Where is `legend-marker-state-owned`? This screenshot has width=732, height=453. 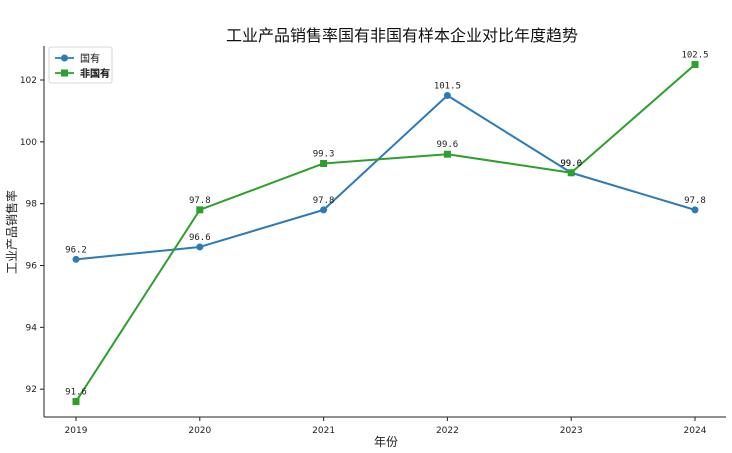 legend-marker-state-owned is located at coordinates (64, 58).